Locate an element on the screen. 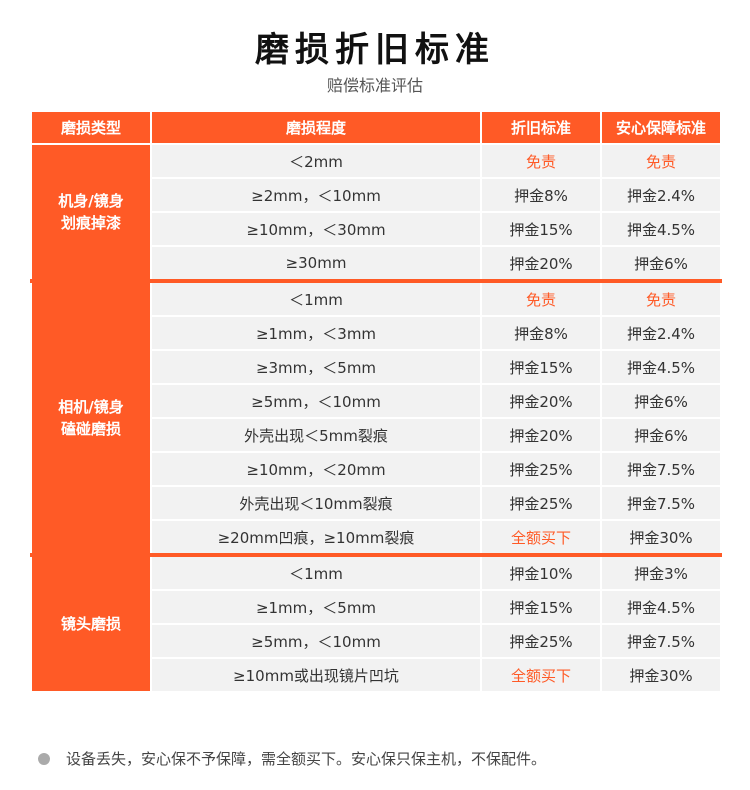  column-header: 磨损程度 is located at coordinates (316, 127).